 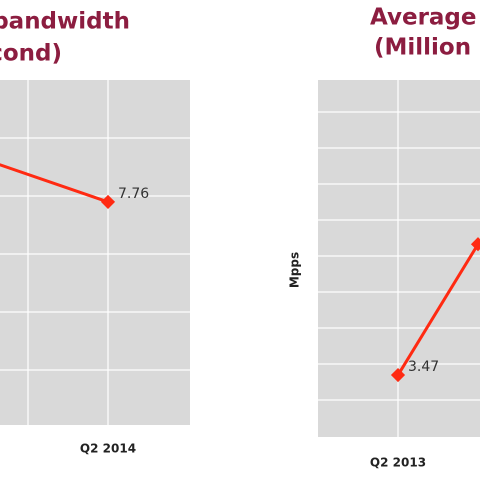 What do you see at coordinates (423, 18) in the screenshot?
I see `chart-title: Average` at bounding box center [423, 18].